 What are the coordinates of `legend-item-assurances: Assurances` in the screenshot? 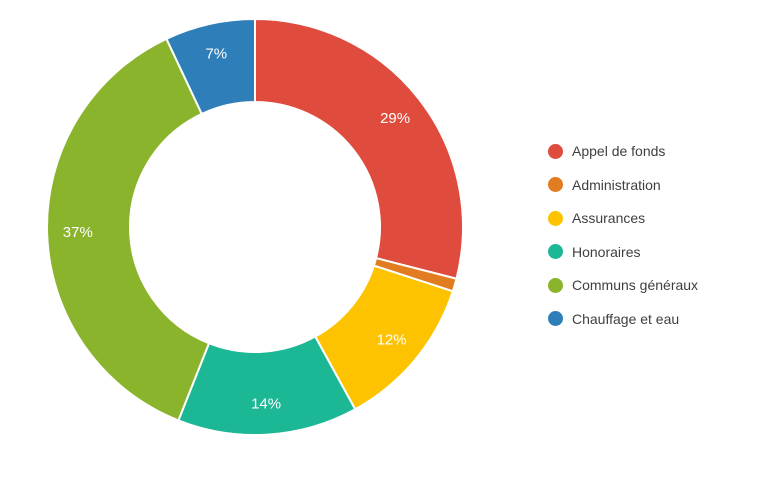 It's located at (623, 218).